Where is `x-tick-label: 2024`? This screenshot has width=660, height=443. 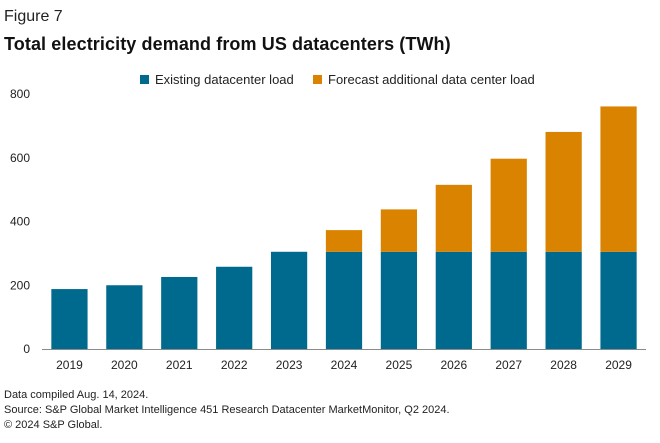
x-tick-label: 2024 is located at coordinates (344, 365).